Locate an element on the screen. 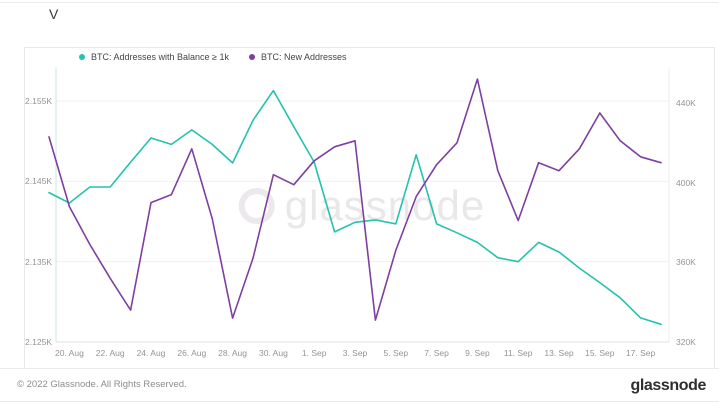 This screenshot has width=719, height=405. x-axis-tick: 17. Sep is located at coordinates (640, 353).